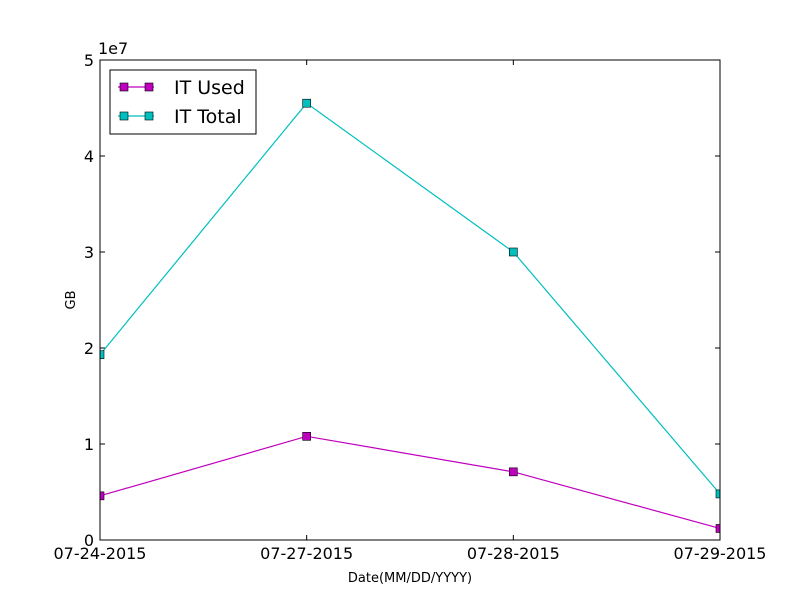  What do you see at coordinates (513, 553) in the screenshot?
I see `x-tick-label: 07-28-2015` at bounding box center [513, 553].